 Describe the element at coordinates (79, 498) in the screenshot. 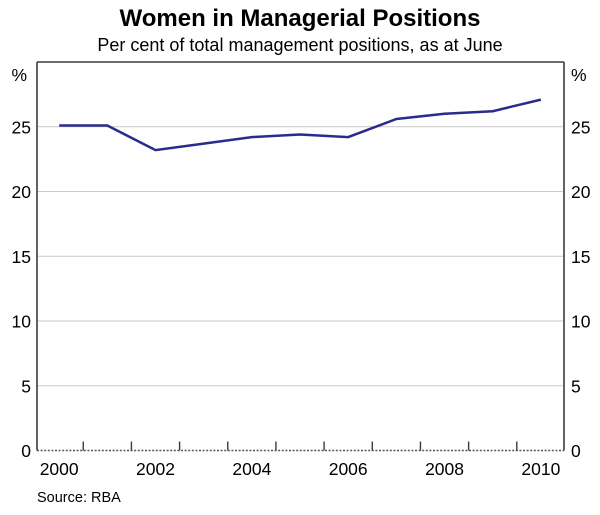

I see `source-note: Source: RBA` at that location.